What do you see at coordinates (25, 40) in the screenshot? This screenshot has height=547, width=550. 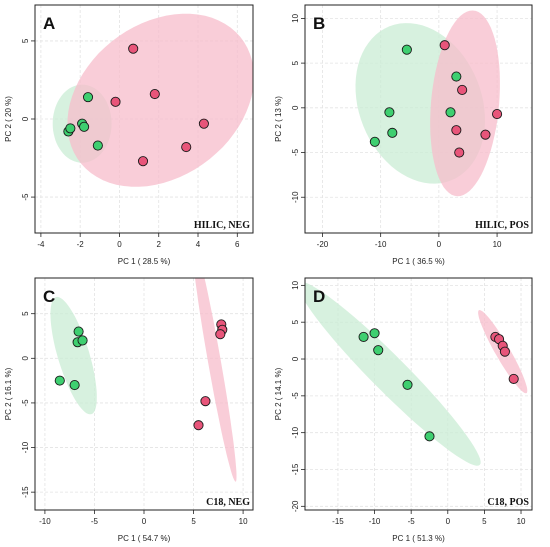 I see `panel-a-y-tick-label: 5` at bounding box center [25, 40].